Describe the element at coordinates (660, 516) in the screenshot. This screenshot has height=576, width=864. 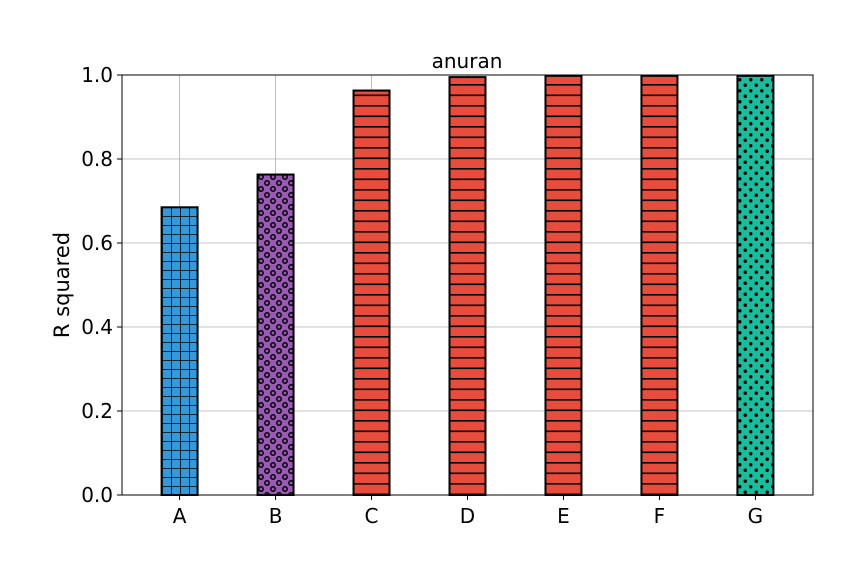
I see `x-tick-label: F` at that location.